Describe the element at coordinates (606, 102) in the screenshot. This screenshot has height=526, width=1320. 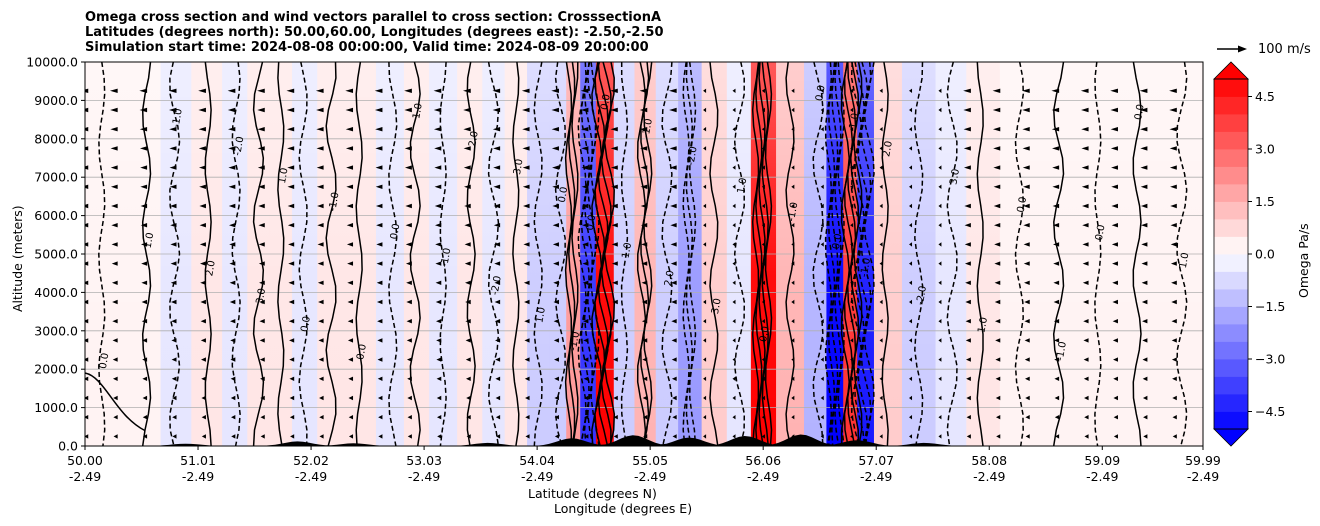
I see `contour-label: 0.0` at that location.